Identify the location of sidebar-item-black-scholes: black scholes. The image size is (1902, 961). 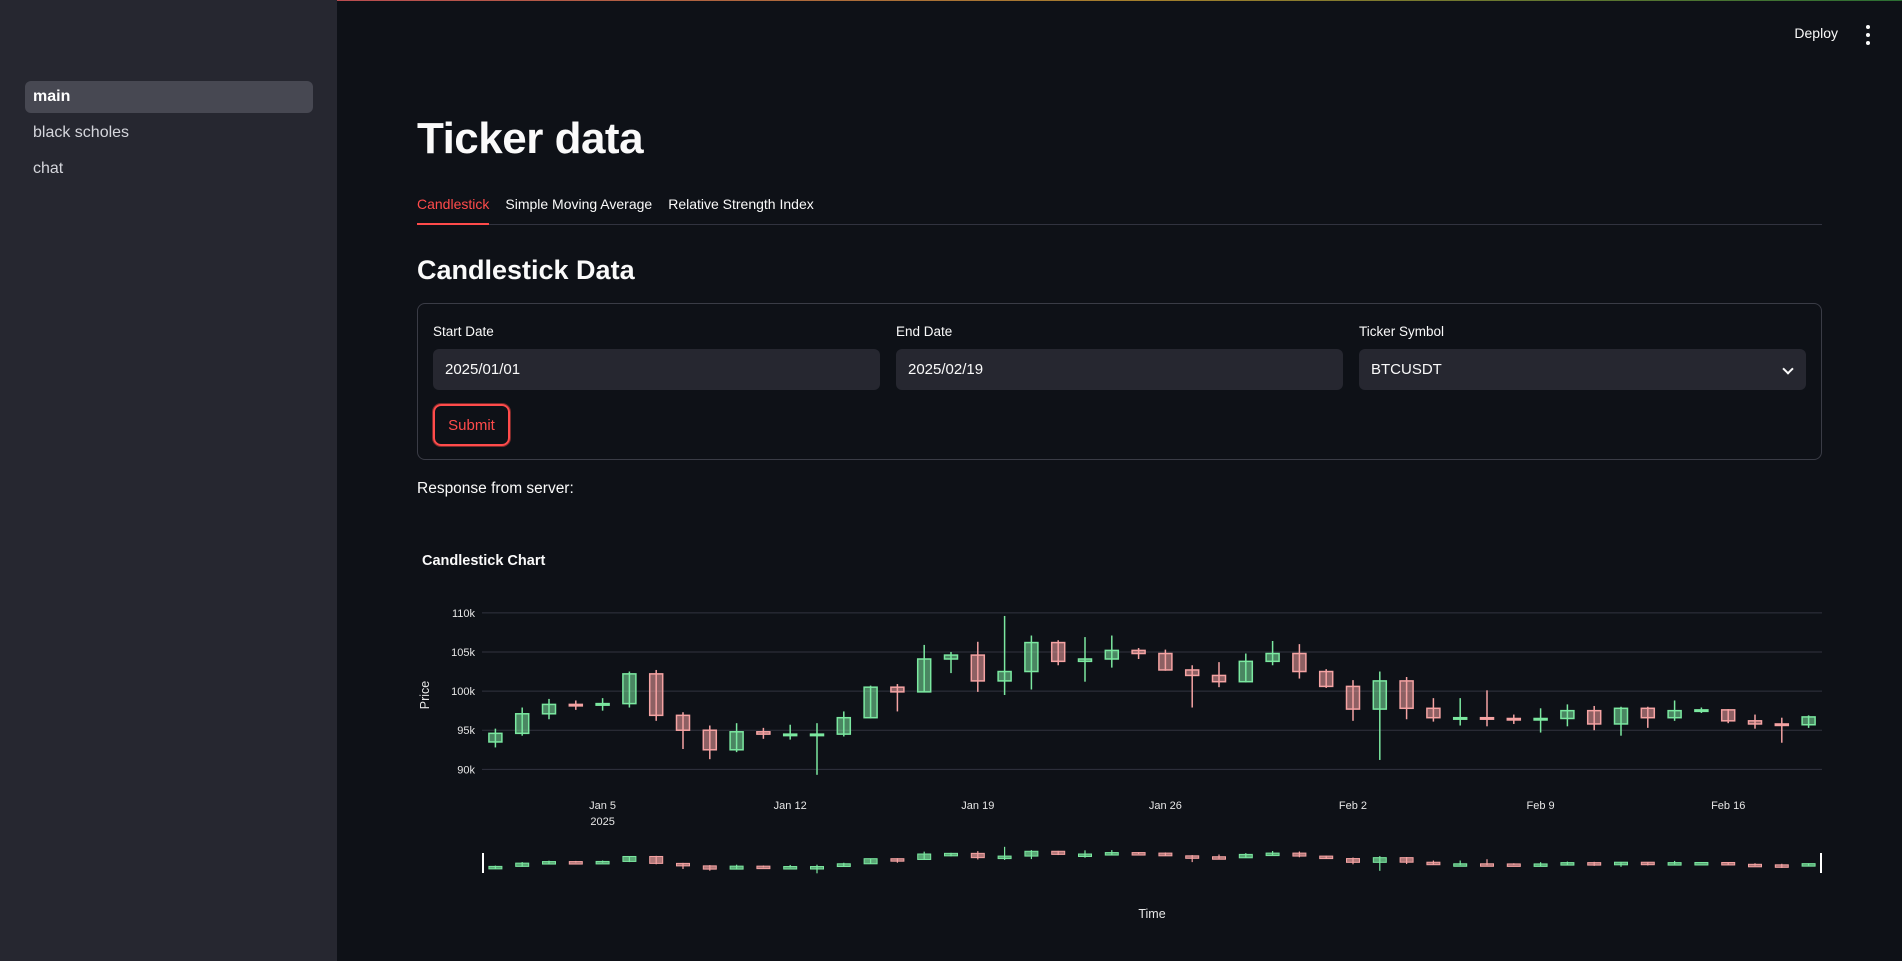
(169, 133).